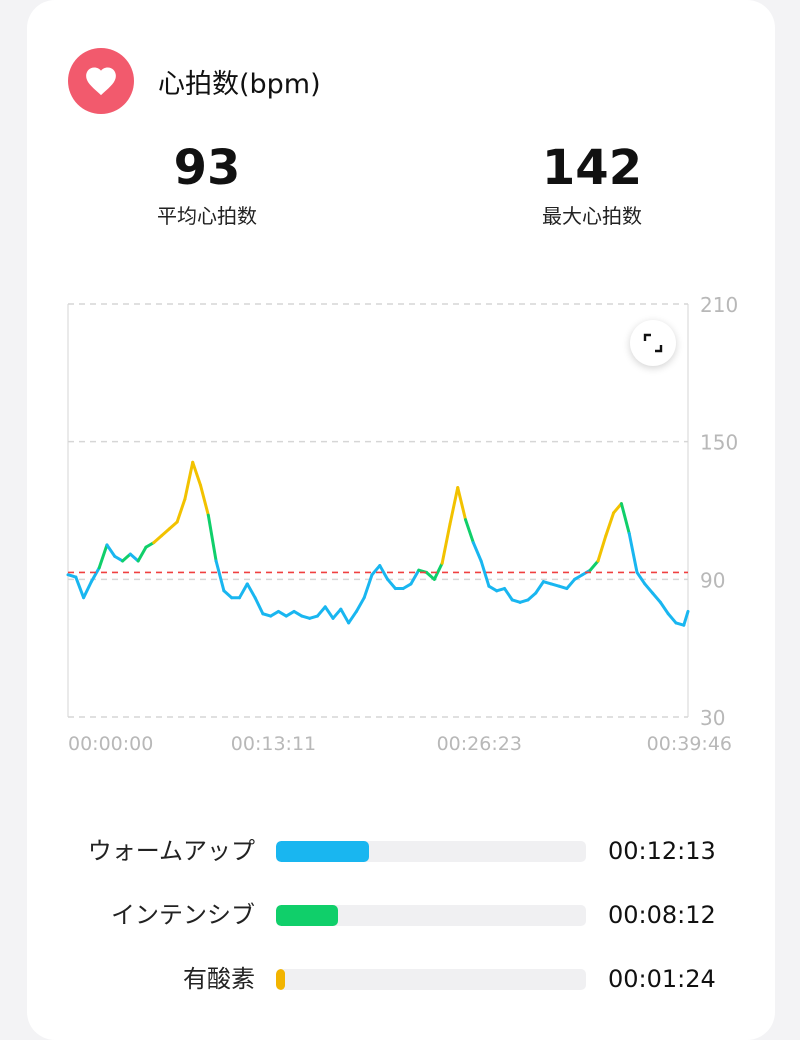  What do you see at coordinates (207, 184) in the screenshot?
I see `average-heart-rate: 93 平均心拍数` at bounding box center [207, 184].